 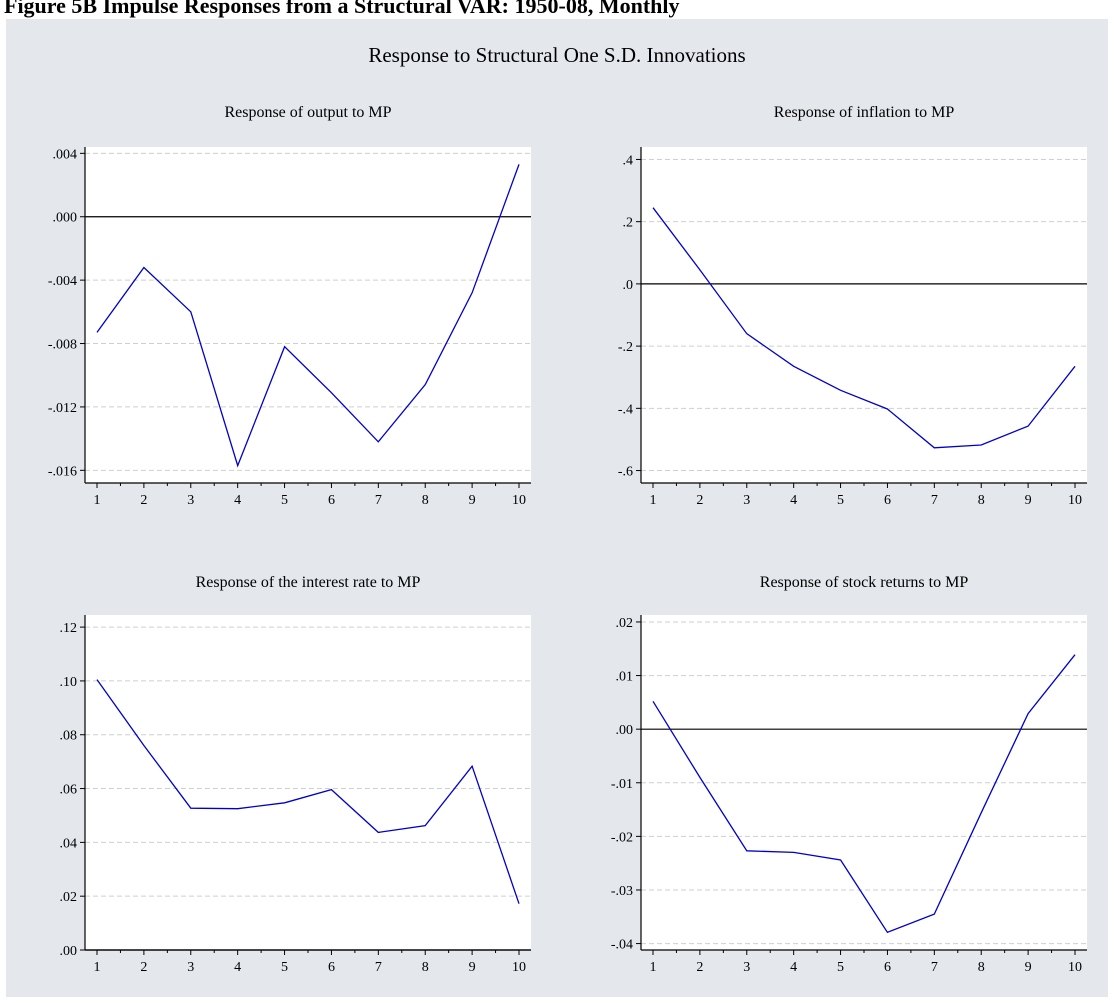 I want to click on y-tick-label: .04, so click(x=69, y=843).